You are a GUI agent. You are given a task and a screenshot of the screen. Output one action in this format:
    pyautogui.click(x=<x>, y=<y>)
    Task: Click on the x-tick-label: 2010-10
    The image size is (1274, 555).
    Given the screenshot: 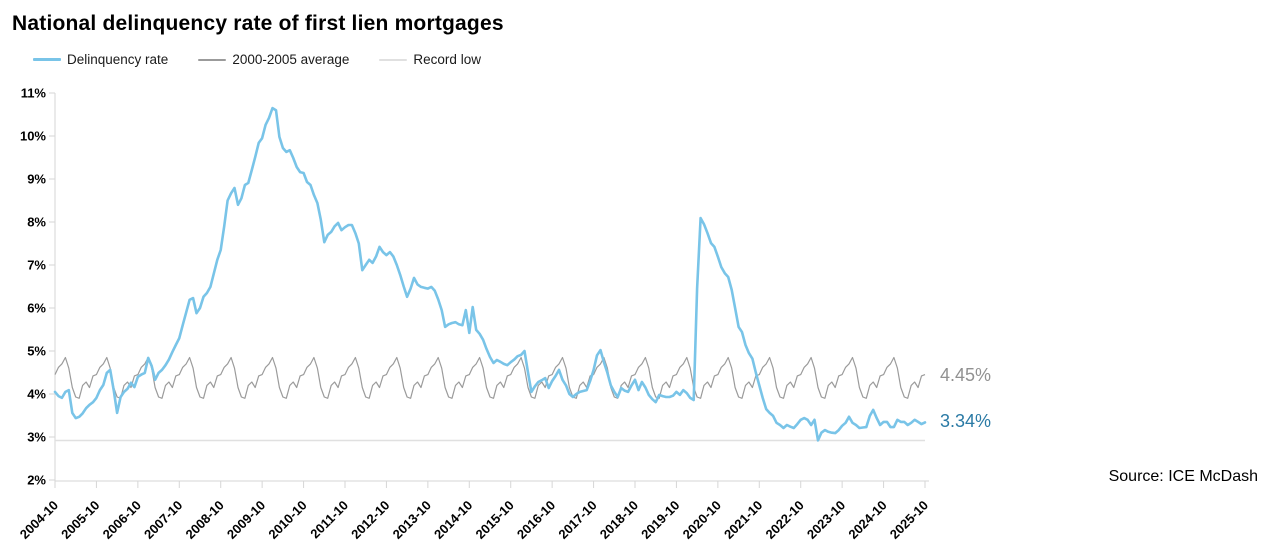 What is the action you would take?
    pyautogui.click(x=287, y=520)
    